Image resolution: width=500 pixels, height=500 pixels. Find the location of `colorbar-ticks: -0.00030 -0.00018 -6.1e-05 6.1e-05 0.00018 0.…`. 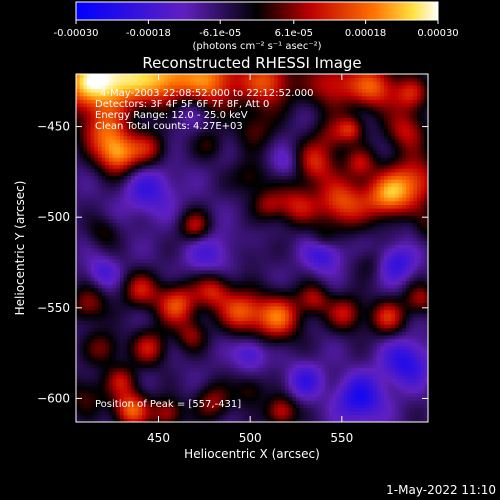

colorbar-ticks: -0.00030 -0.00018 -6.1e-05 6.1e-05 0.00018 0.… is located at coordinates (256, 29).